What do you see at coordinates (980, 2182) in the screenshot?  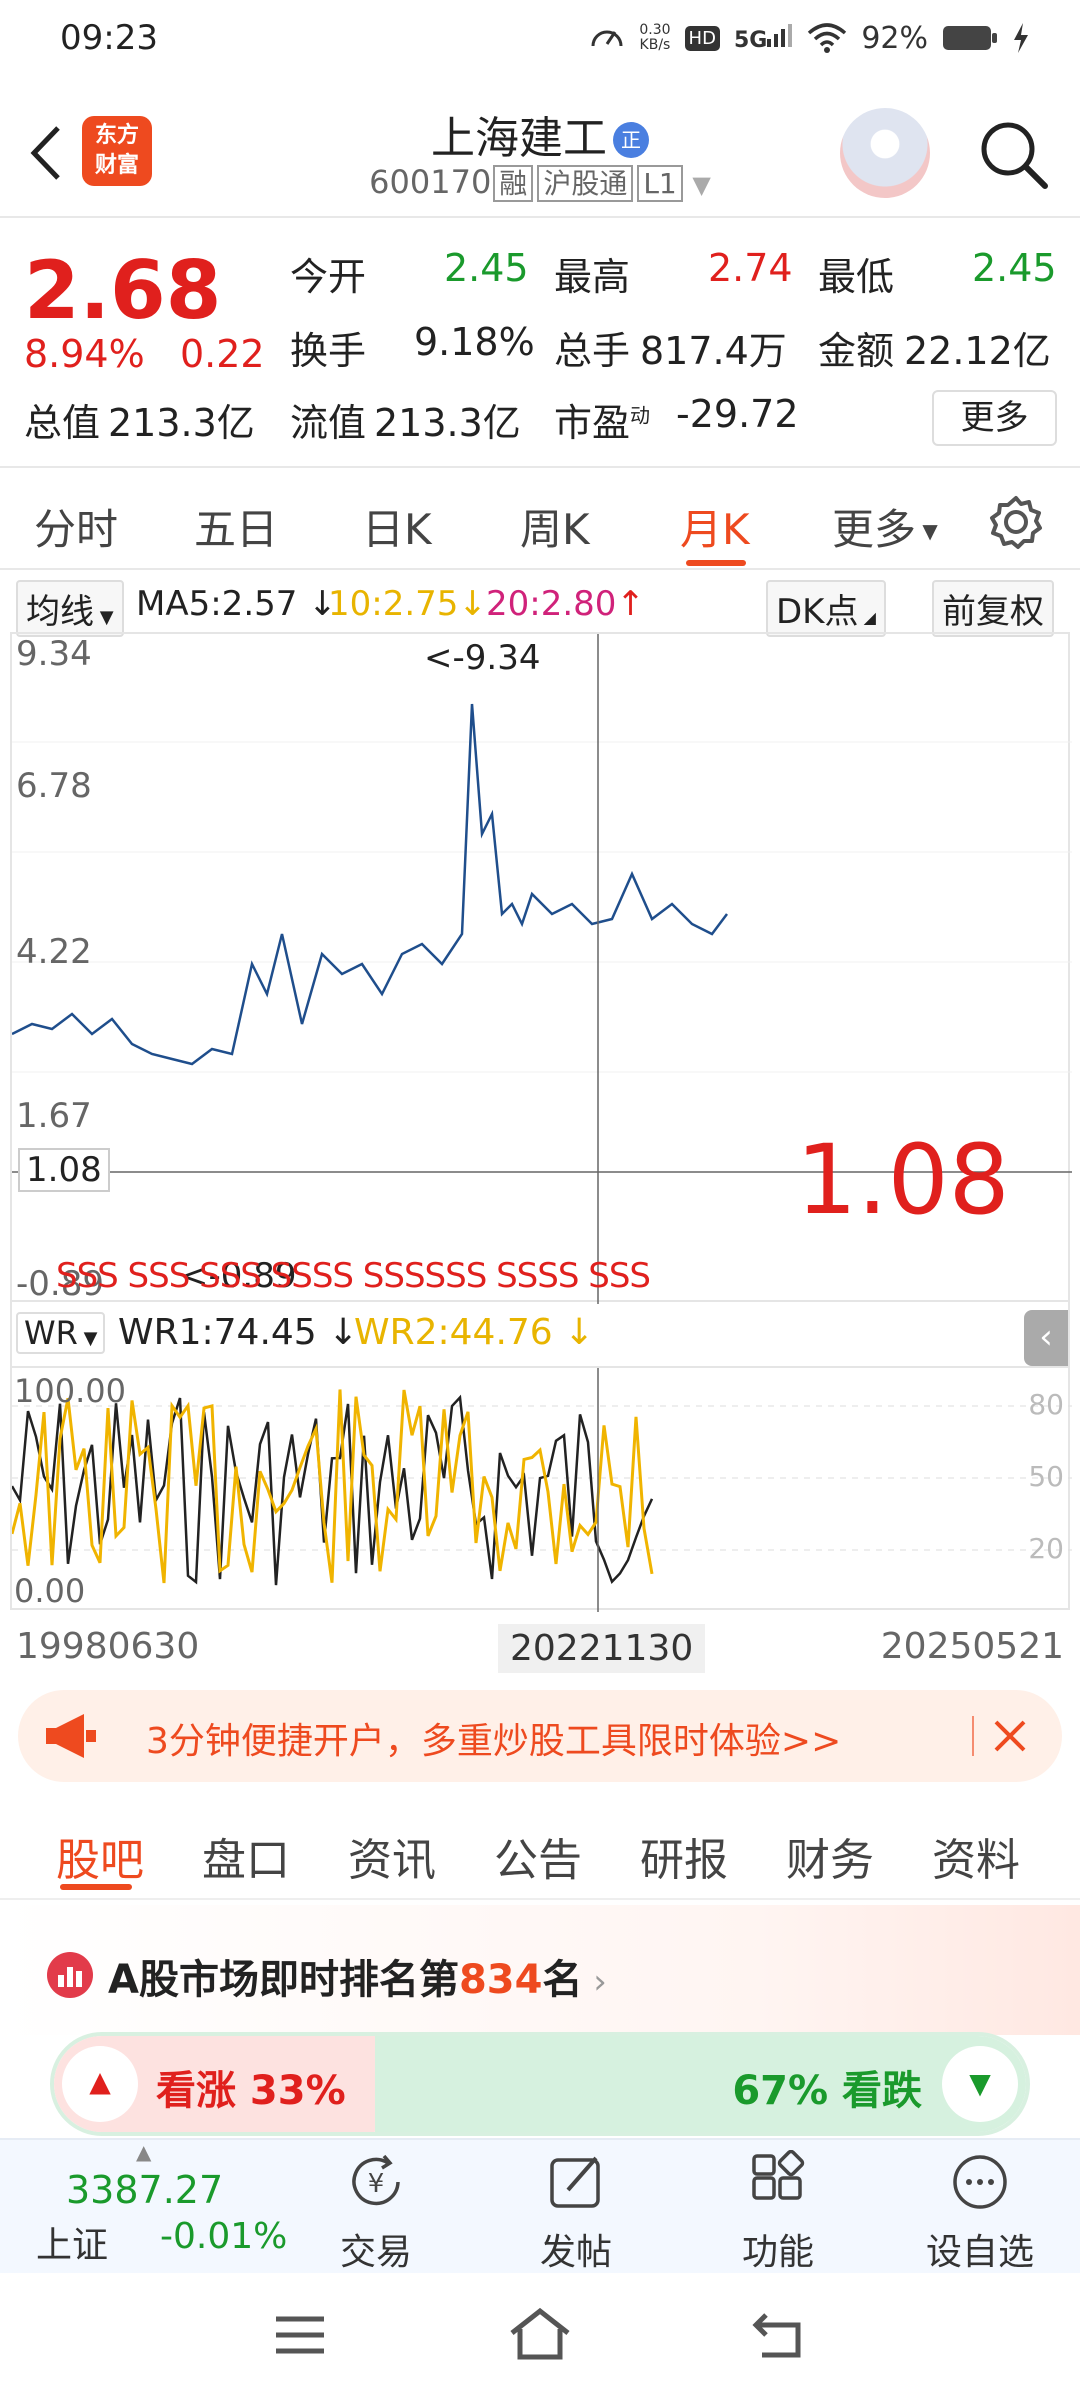 I see `more-dots-icon` at bounding box center [980, 2182].